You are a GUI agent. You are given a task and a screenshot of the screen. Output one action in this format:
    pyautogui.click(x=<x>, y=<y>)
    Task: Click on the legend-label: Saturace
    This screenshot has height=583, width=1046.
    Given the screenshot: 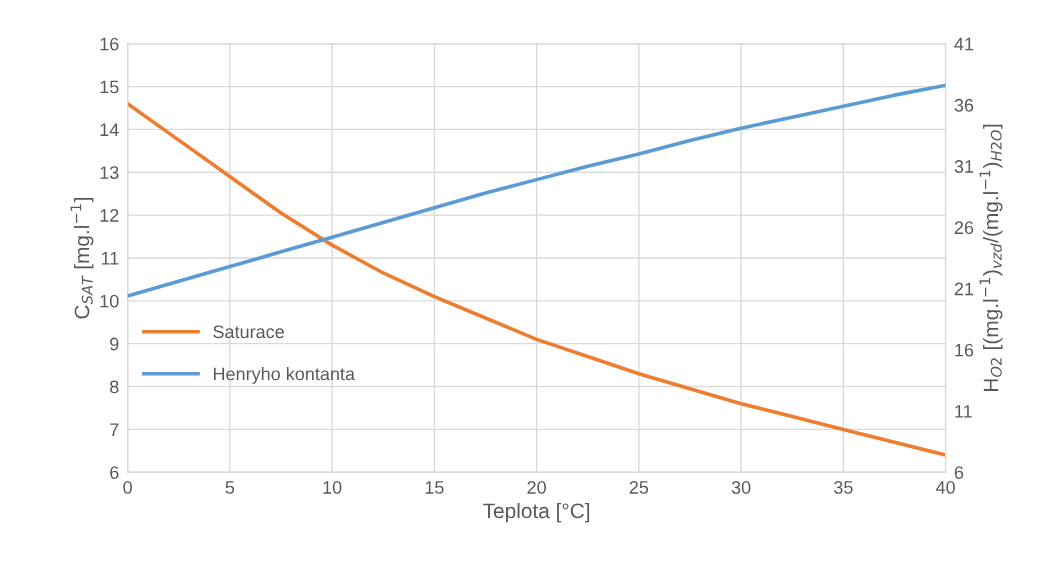 What is the action you would take?
    pyautogui.click(x=248, y=332)
    